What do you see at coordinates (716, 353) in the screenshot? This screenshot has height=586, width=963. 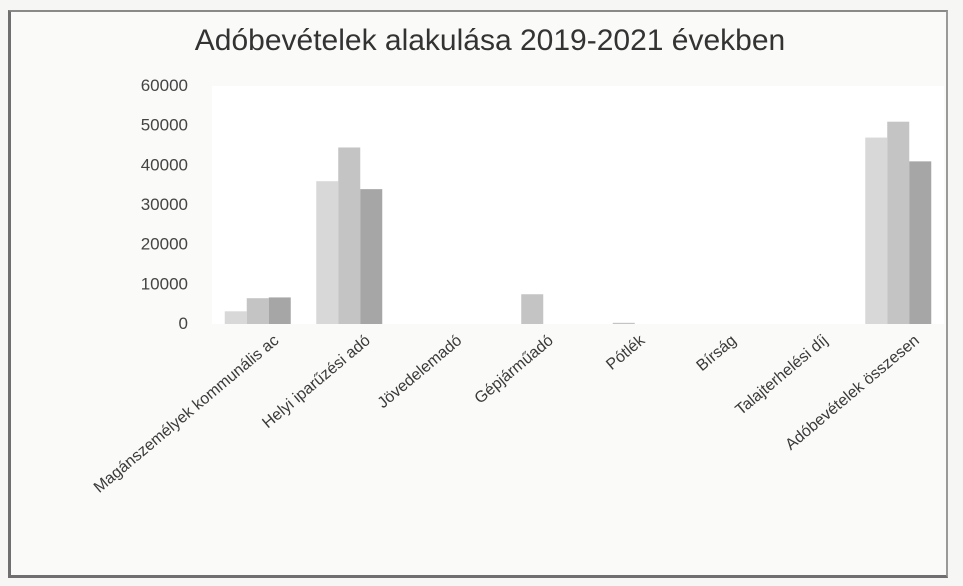 I see `x-tick-label: Bírság` at bounding box center [716, 353].